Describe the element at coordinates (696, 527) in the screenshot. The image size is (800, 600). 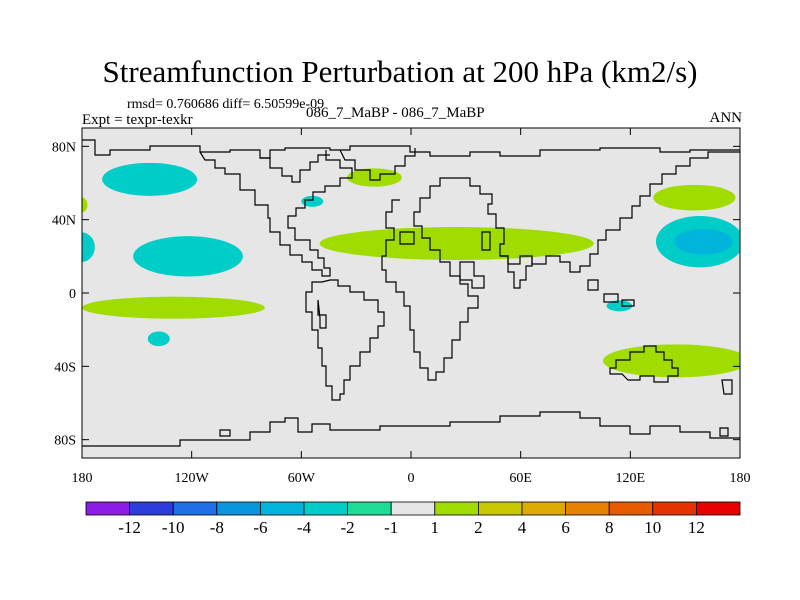
I see `colorbar-label: 12` at that location.